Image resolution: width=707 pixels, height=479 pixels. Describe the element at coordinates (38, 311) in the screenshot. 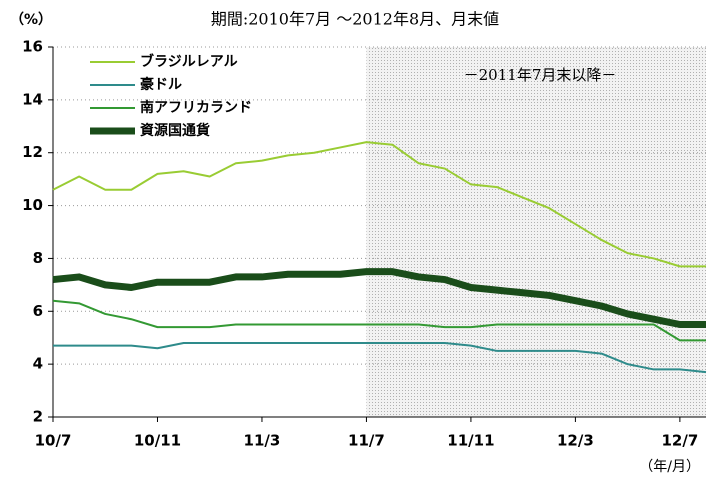

I see `y-tick-label: 6` at that location.